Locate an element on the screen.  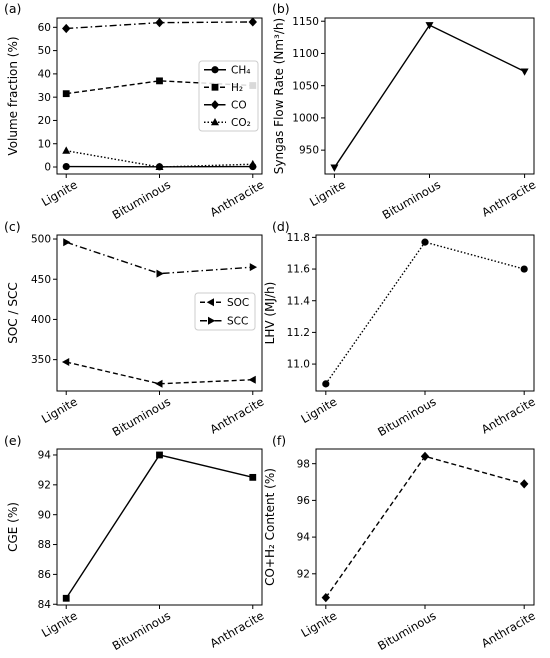
y-tick-label: 1100 is located at coordinates (305, 54).